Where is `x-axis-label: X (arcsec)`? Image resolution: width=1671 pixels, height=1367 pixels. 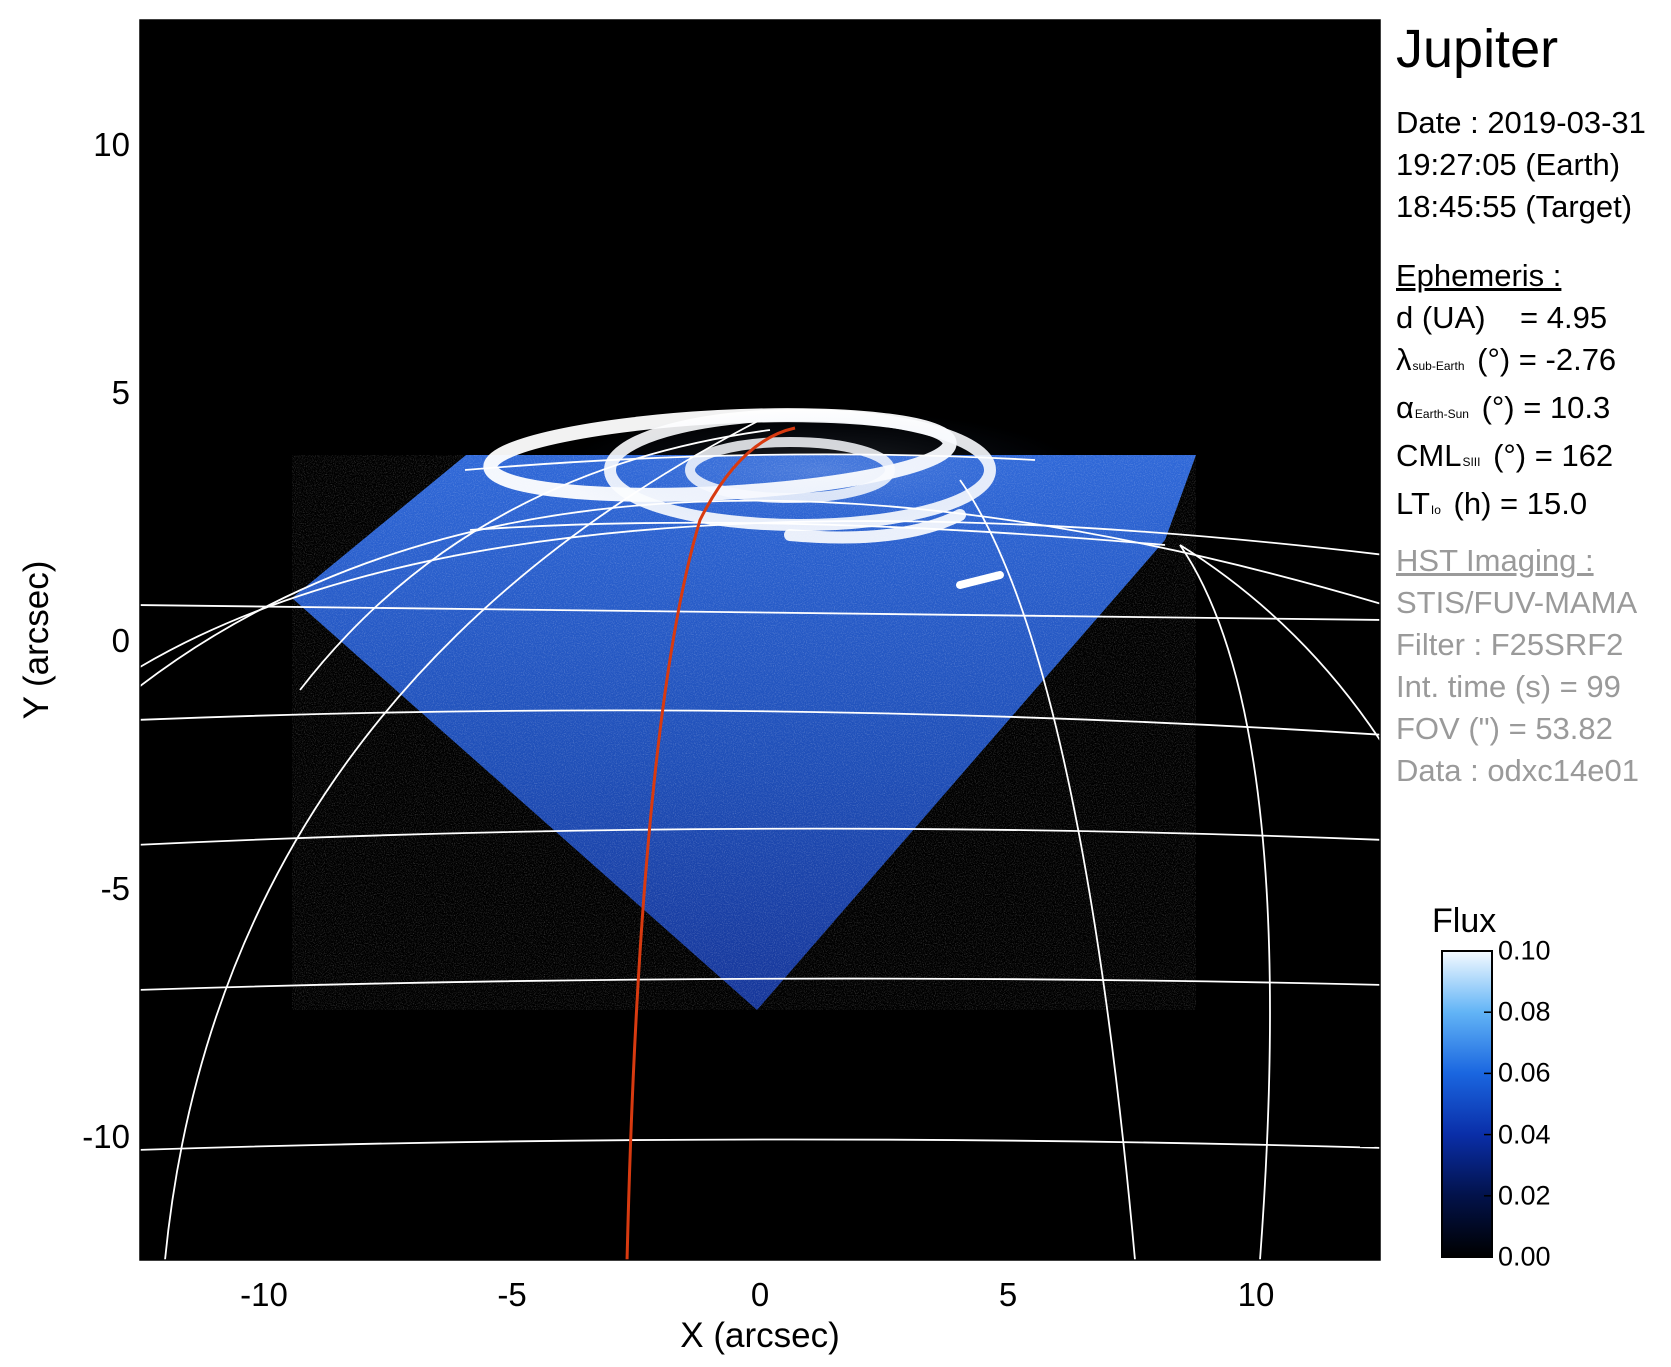
x-axis-label: X (arcsec) is located at coordinates (759, 1335).